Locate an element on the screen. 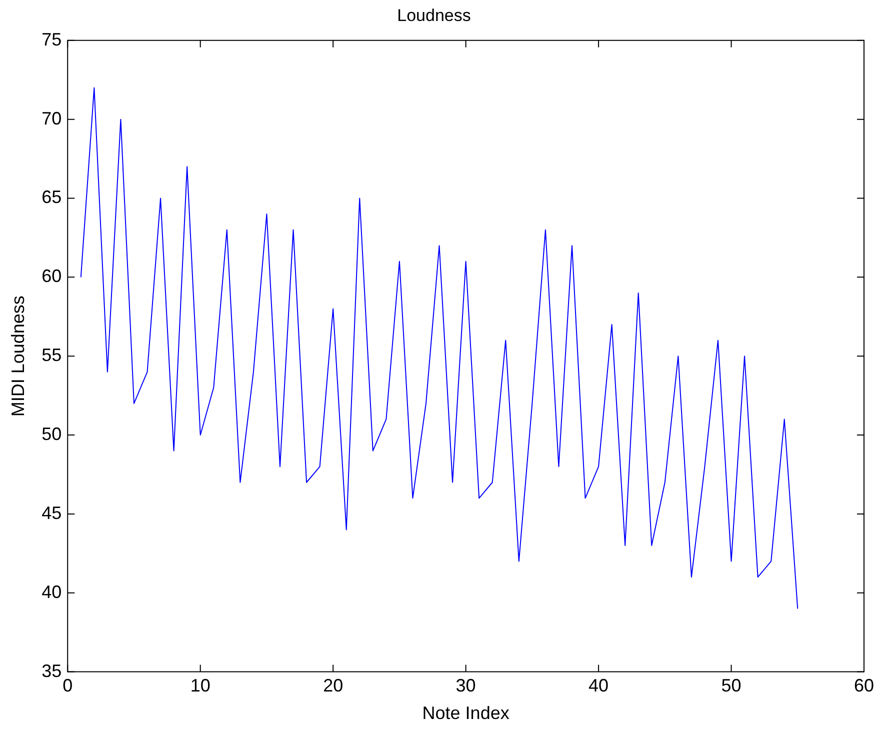  y-tick-label: 75 is located at coordinates (52, 39).